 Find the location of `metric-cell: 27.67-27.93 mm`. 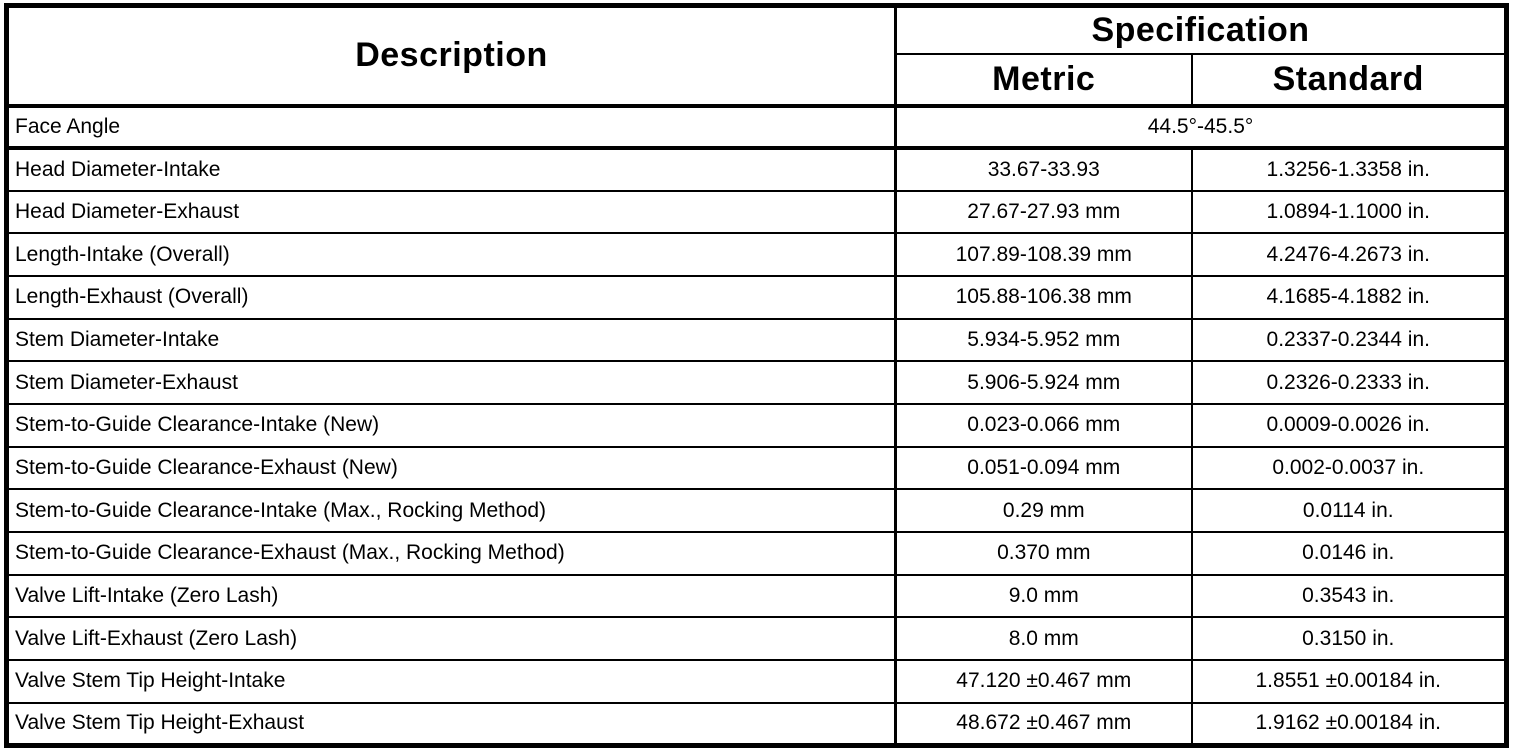

metric-cell: 27.67-27.93 mm is located at coordinates (1043, 212).